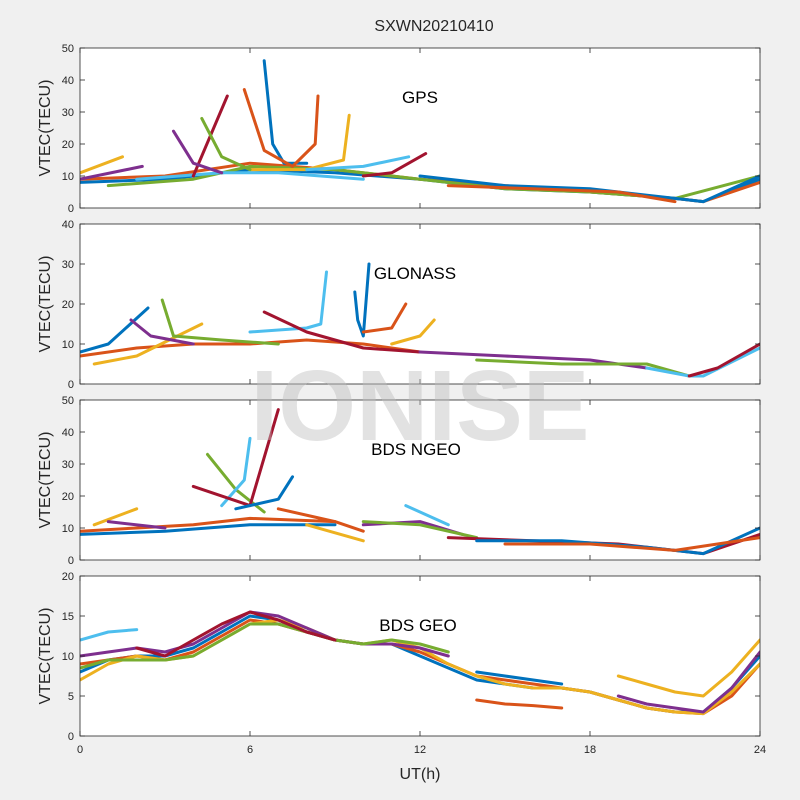 This screenshot has width=800, height=800. I want to click on x-tick-label: 24, so click(760, 750).